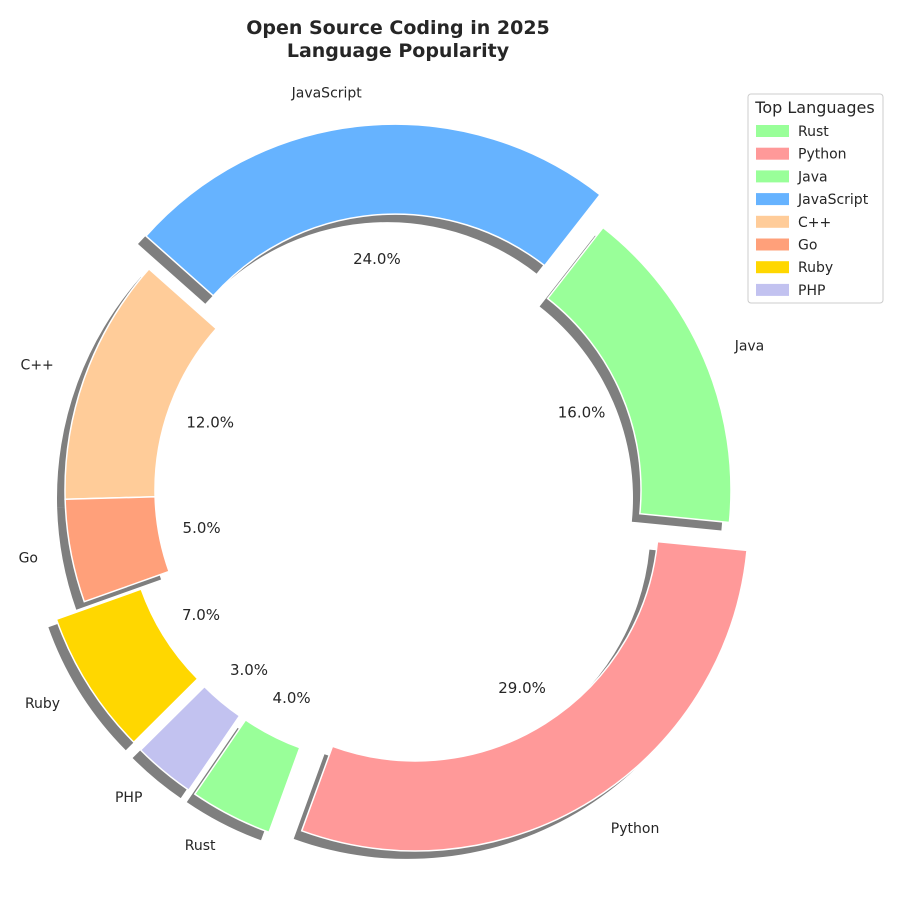 This screenshot has height=900, width=900. I want to click on percent-label-ruby: 7.0%, so click(201, 615).